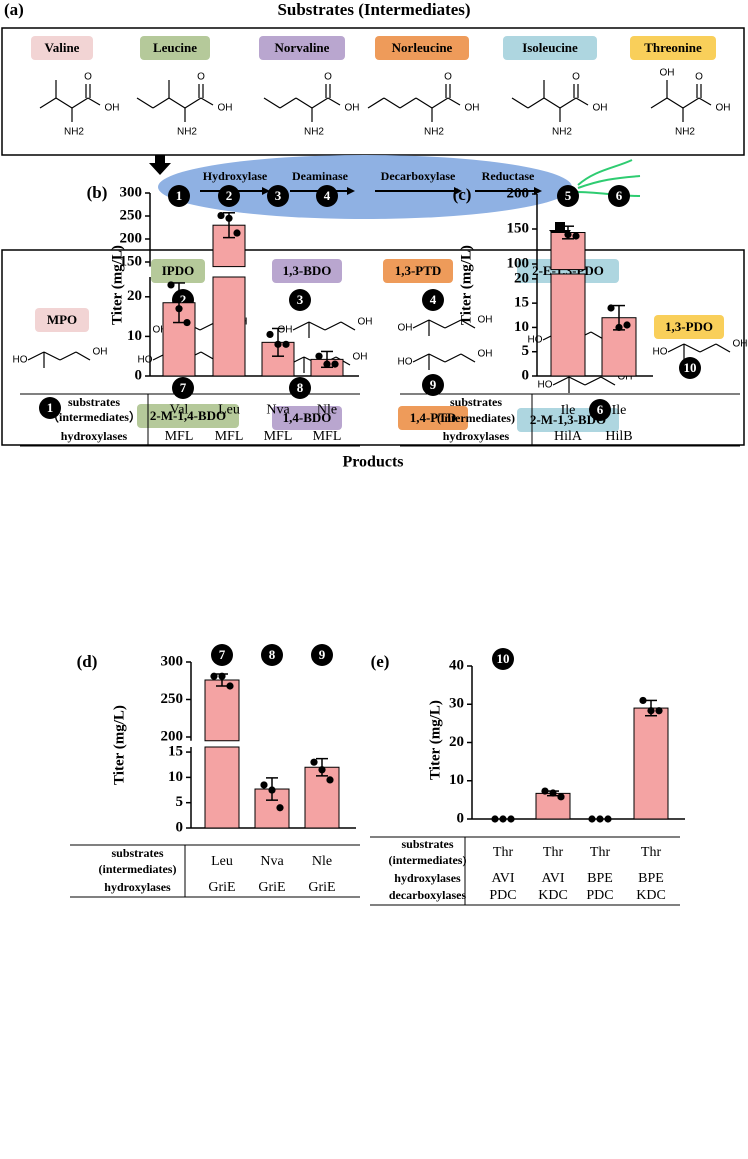 The image size is (748, 1159). What do you see at coordinates (418, 176) in the screenshot?
I see `enzyme: Decarboxylase` at bounding box center [418, 176].